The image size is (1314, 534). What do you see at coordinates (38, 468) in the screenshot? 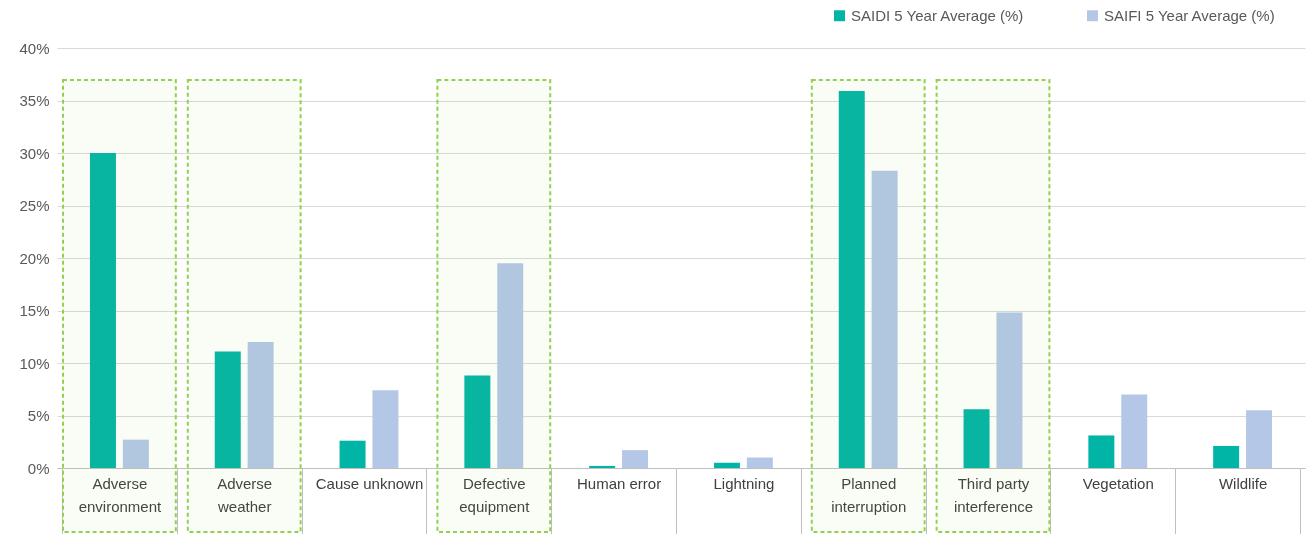
I see `y-tick-label: 0%` at bounding box center [38, 468].